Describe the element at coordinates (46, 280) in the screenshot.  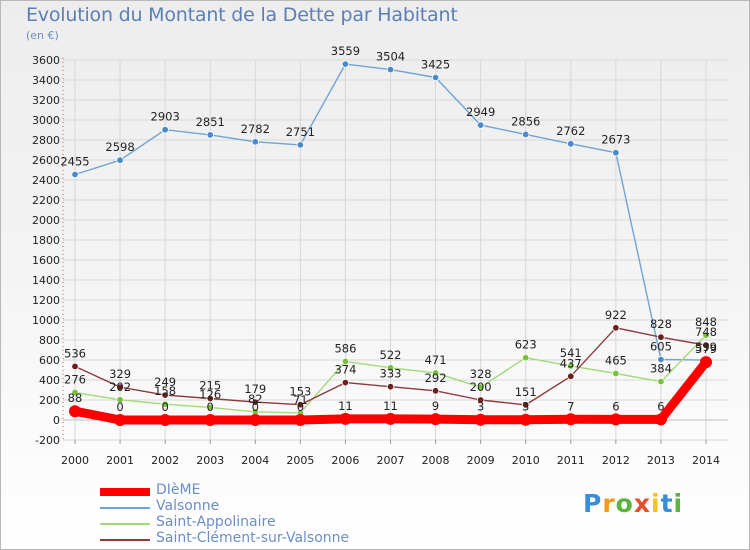
I see `y-tick-label: 1400` at that location.